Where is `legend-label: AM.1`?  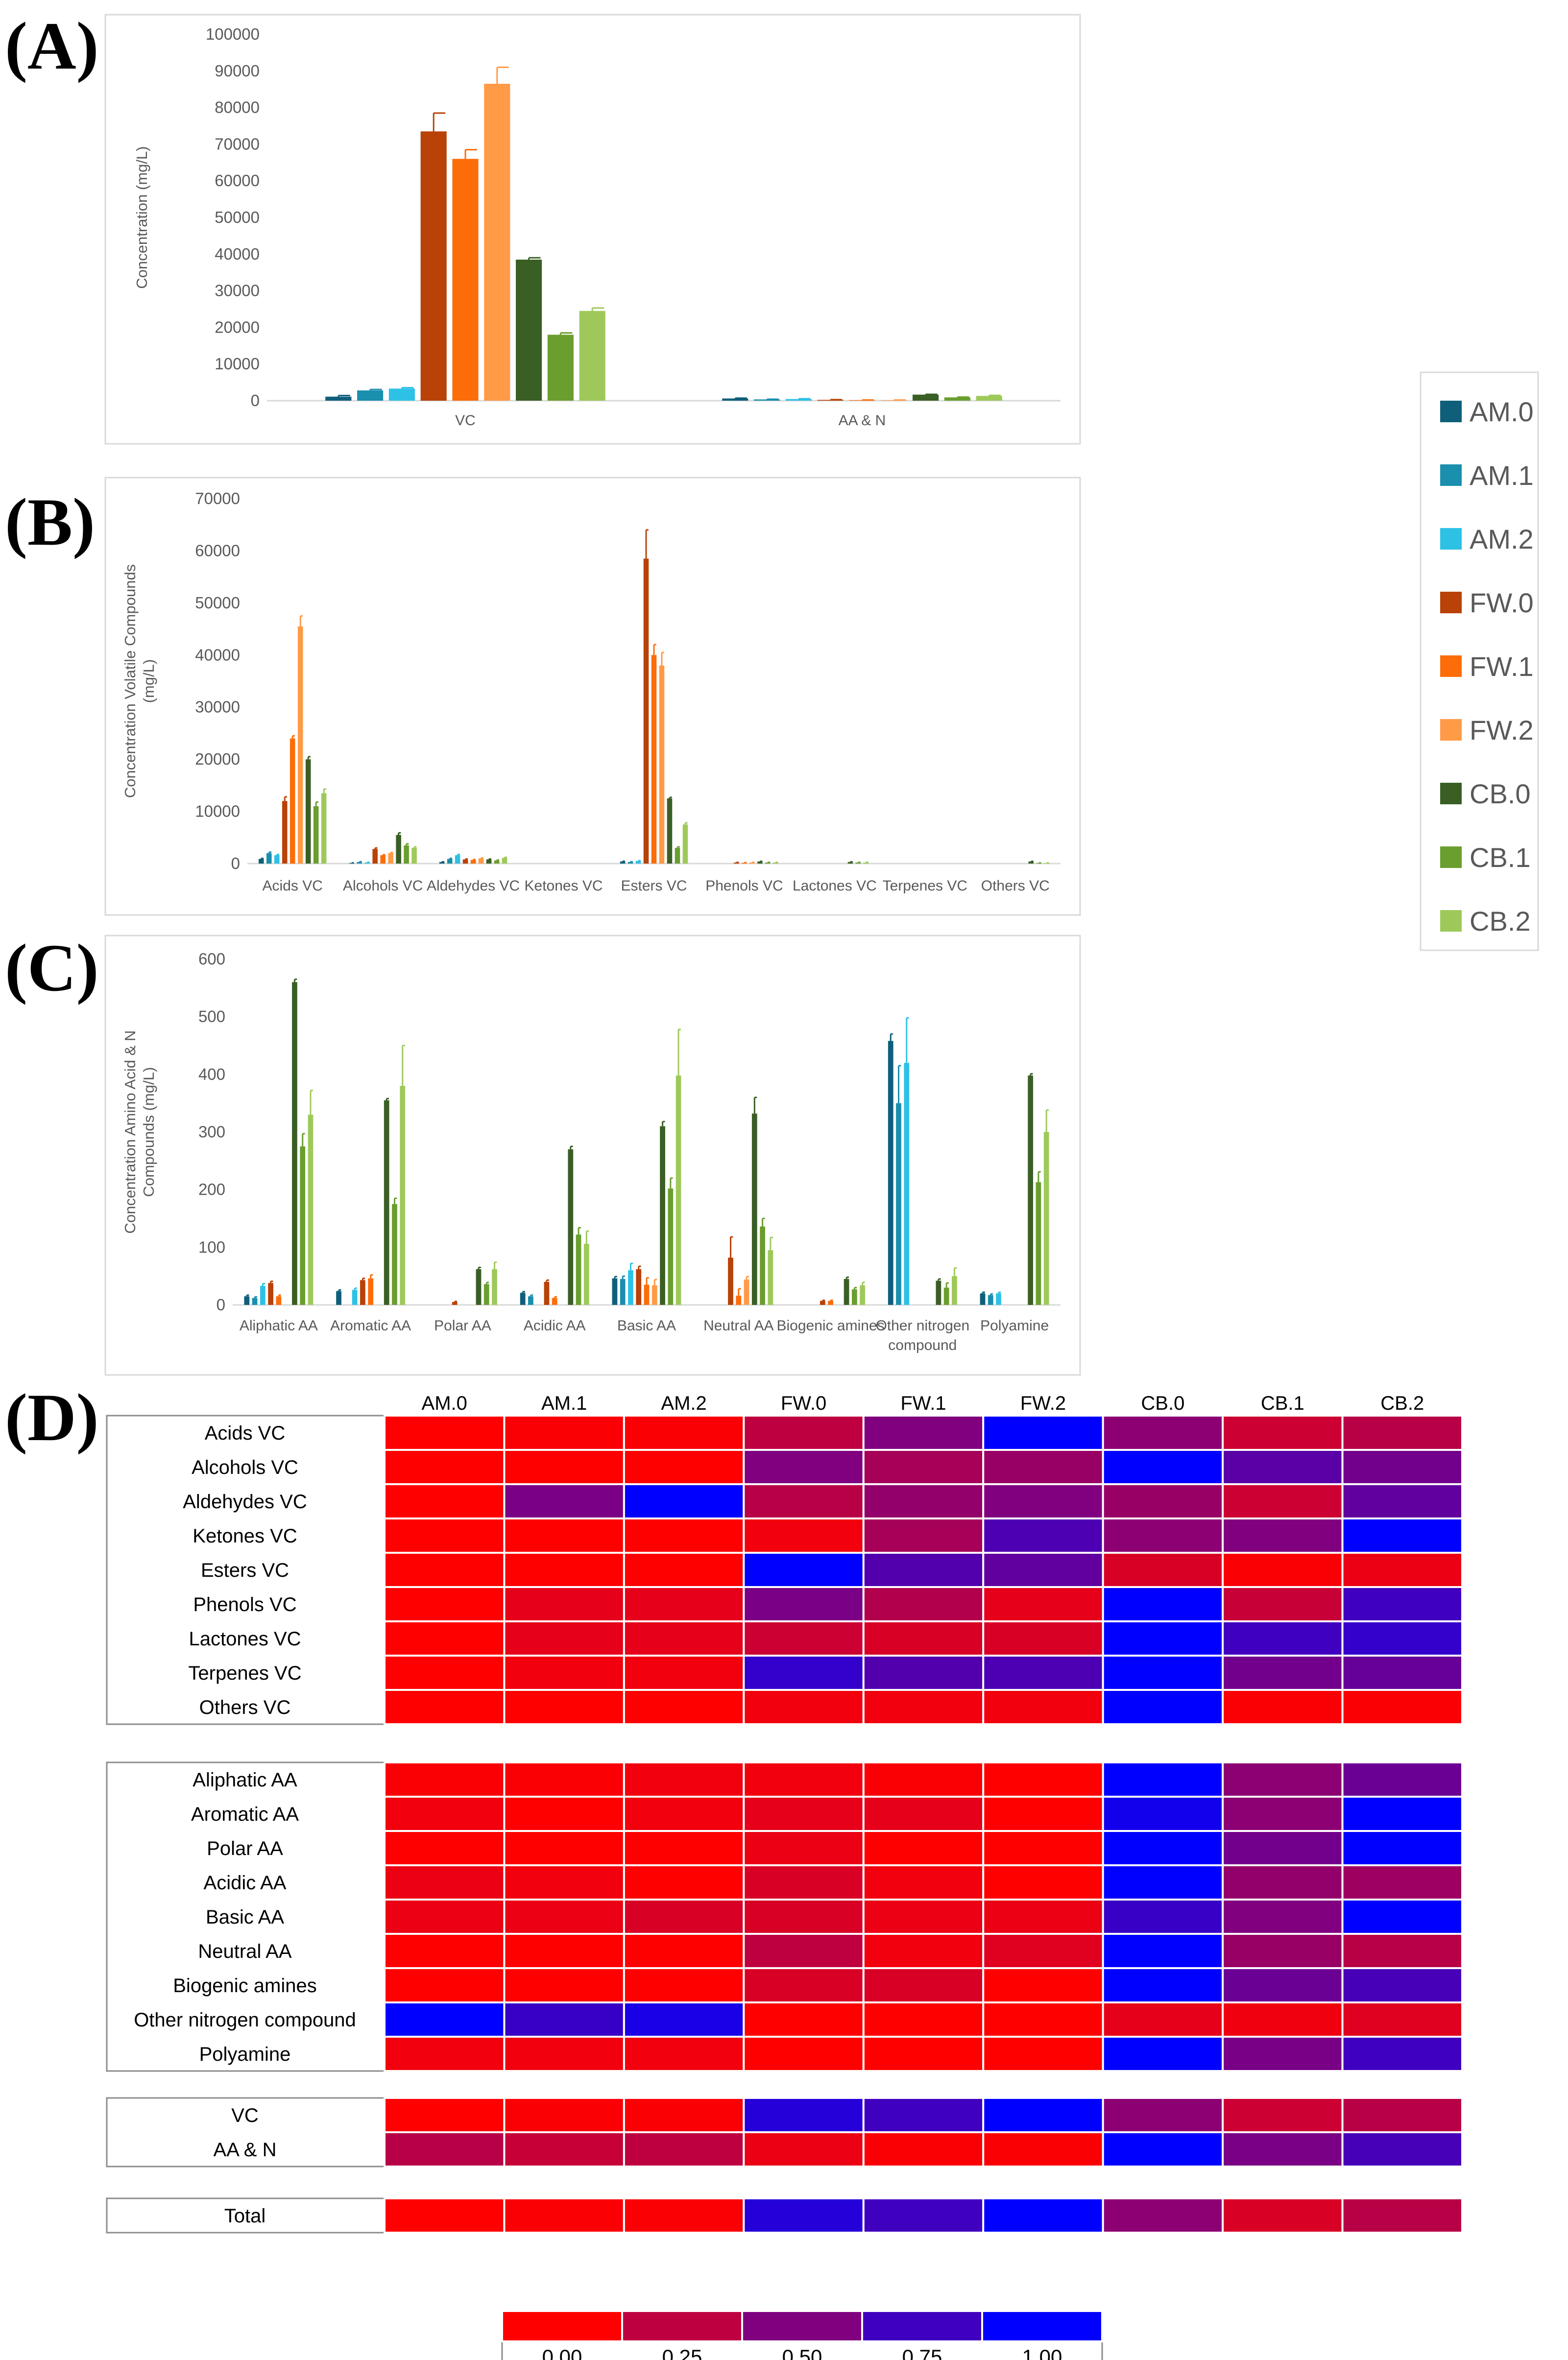 legend-label: AM.1 is located at coordinates (1502, 475).